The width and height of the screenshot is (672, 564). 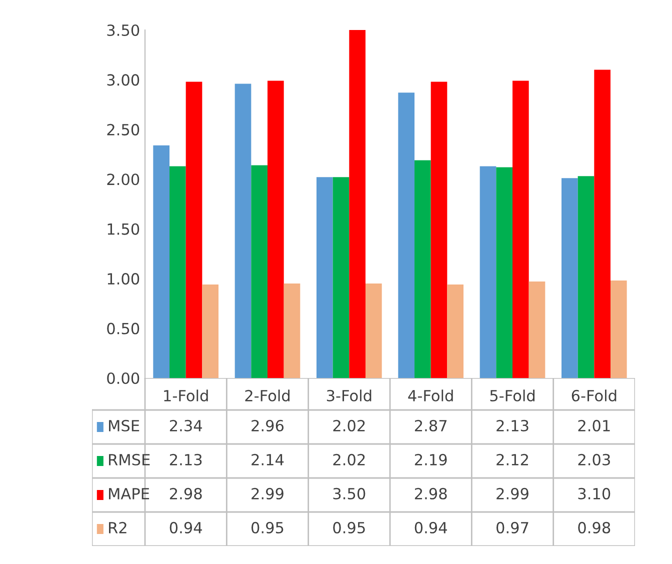 What do you see at coordinates (123, 30) in the screenshot?
I see `y-tick-label: 3.50` at bounding box center [123, 30].